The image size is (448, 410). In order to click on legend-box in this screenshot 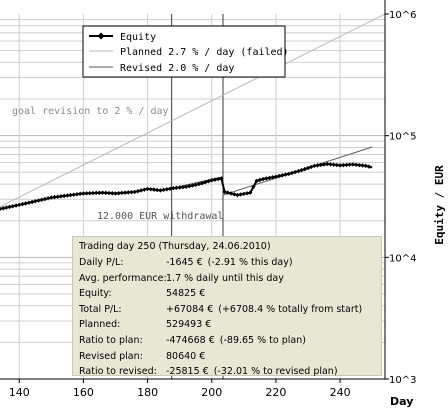, I will do `click(184, 51)`.